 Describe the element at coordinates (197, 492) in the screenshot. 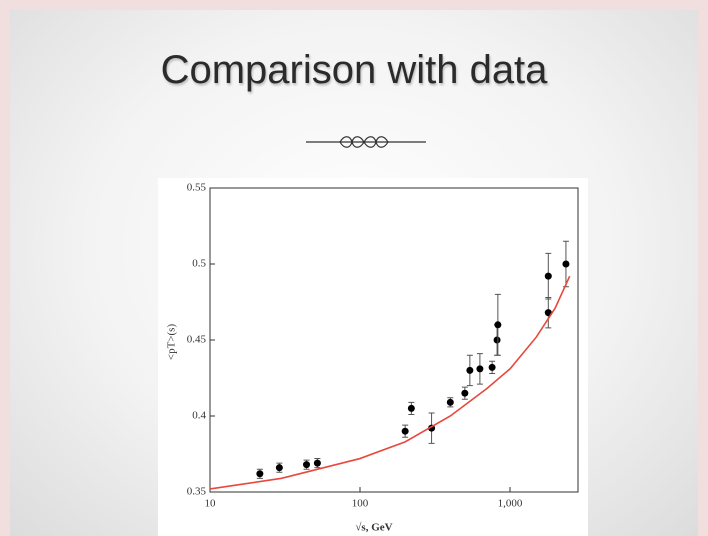

I see `y-tick-label: 0.35` at that location.